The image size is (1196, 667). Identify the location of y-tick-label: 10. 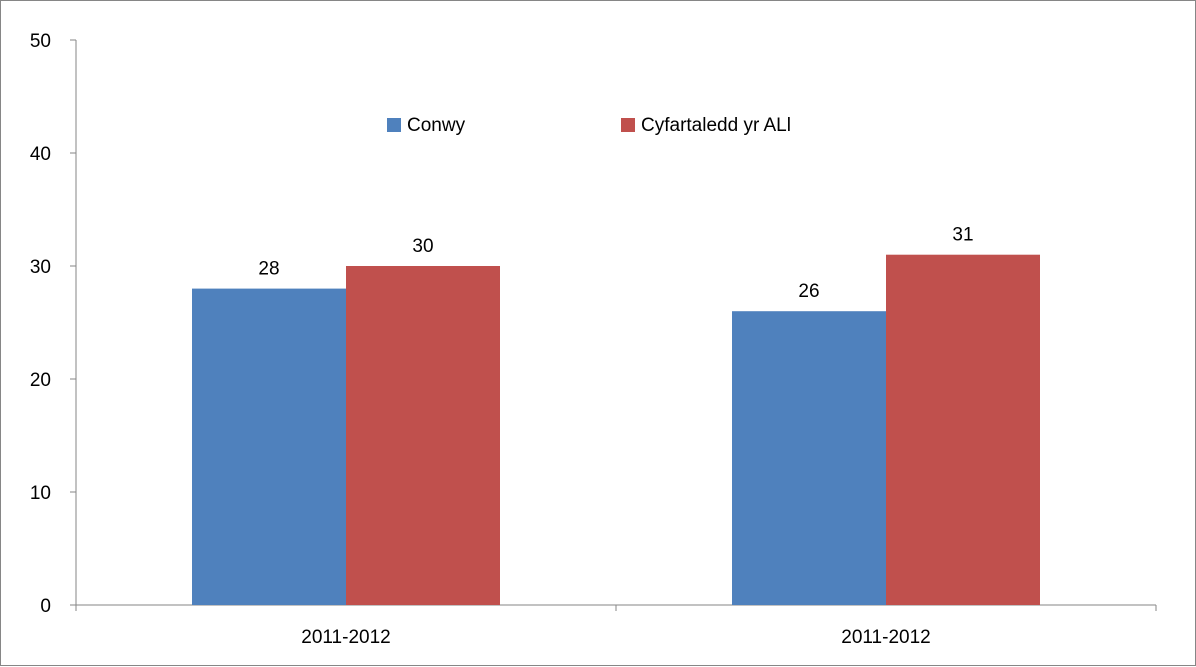
(40, 493).